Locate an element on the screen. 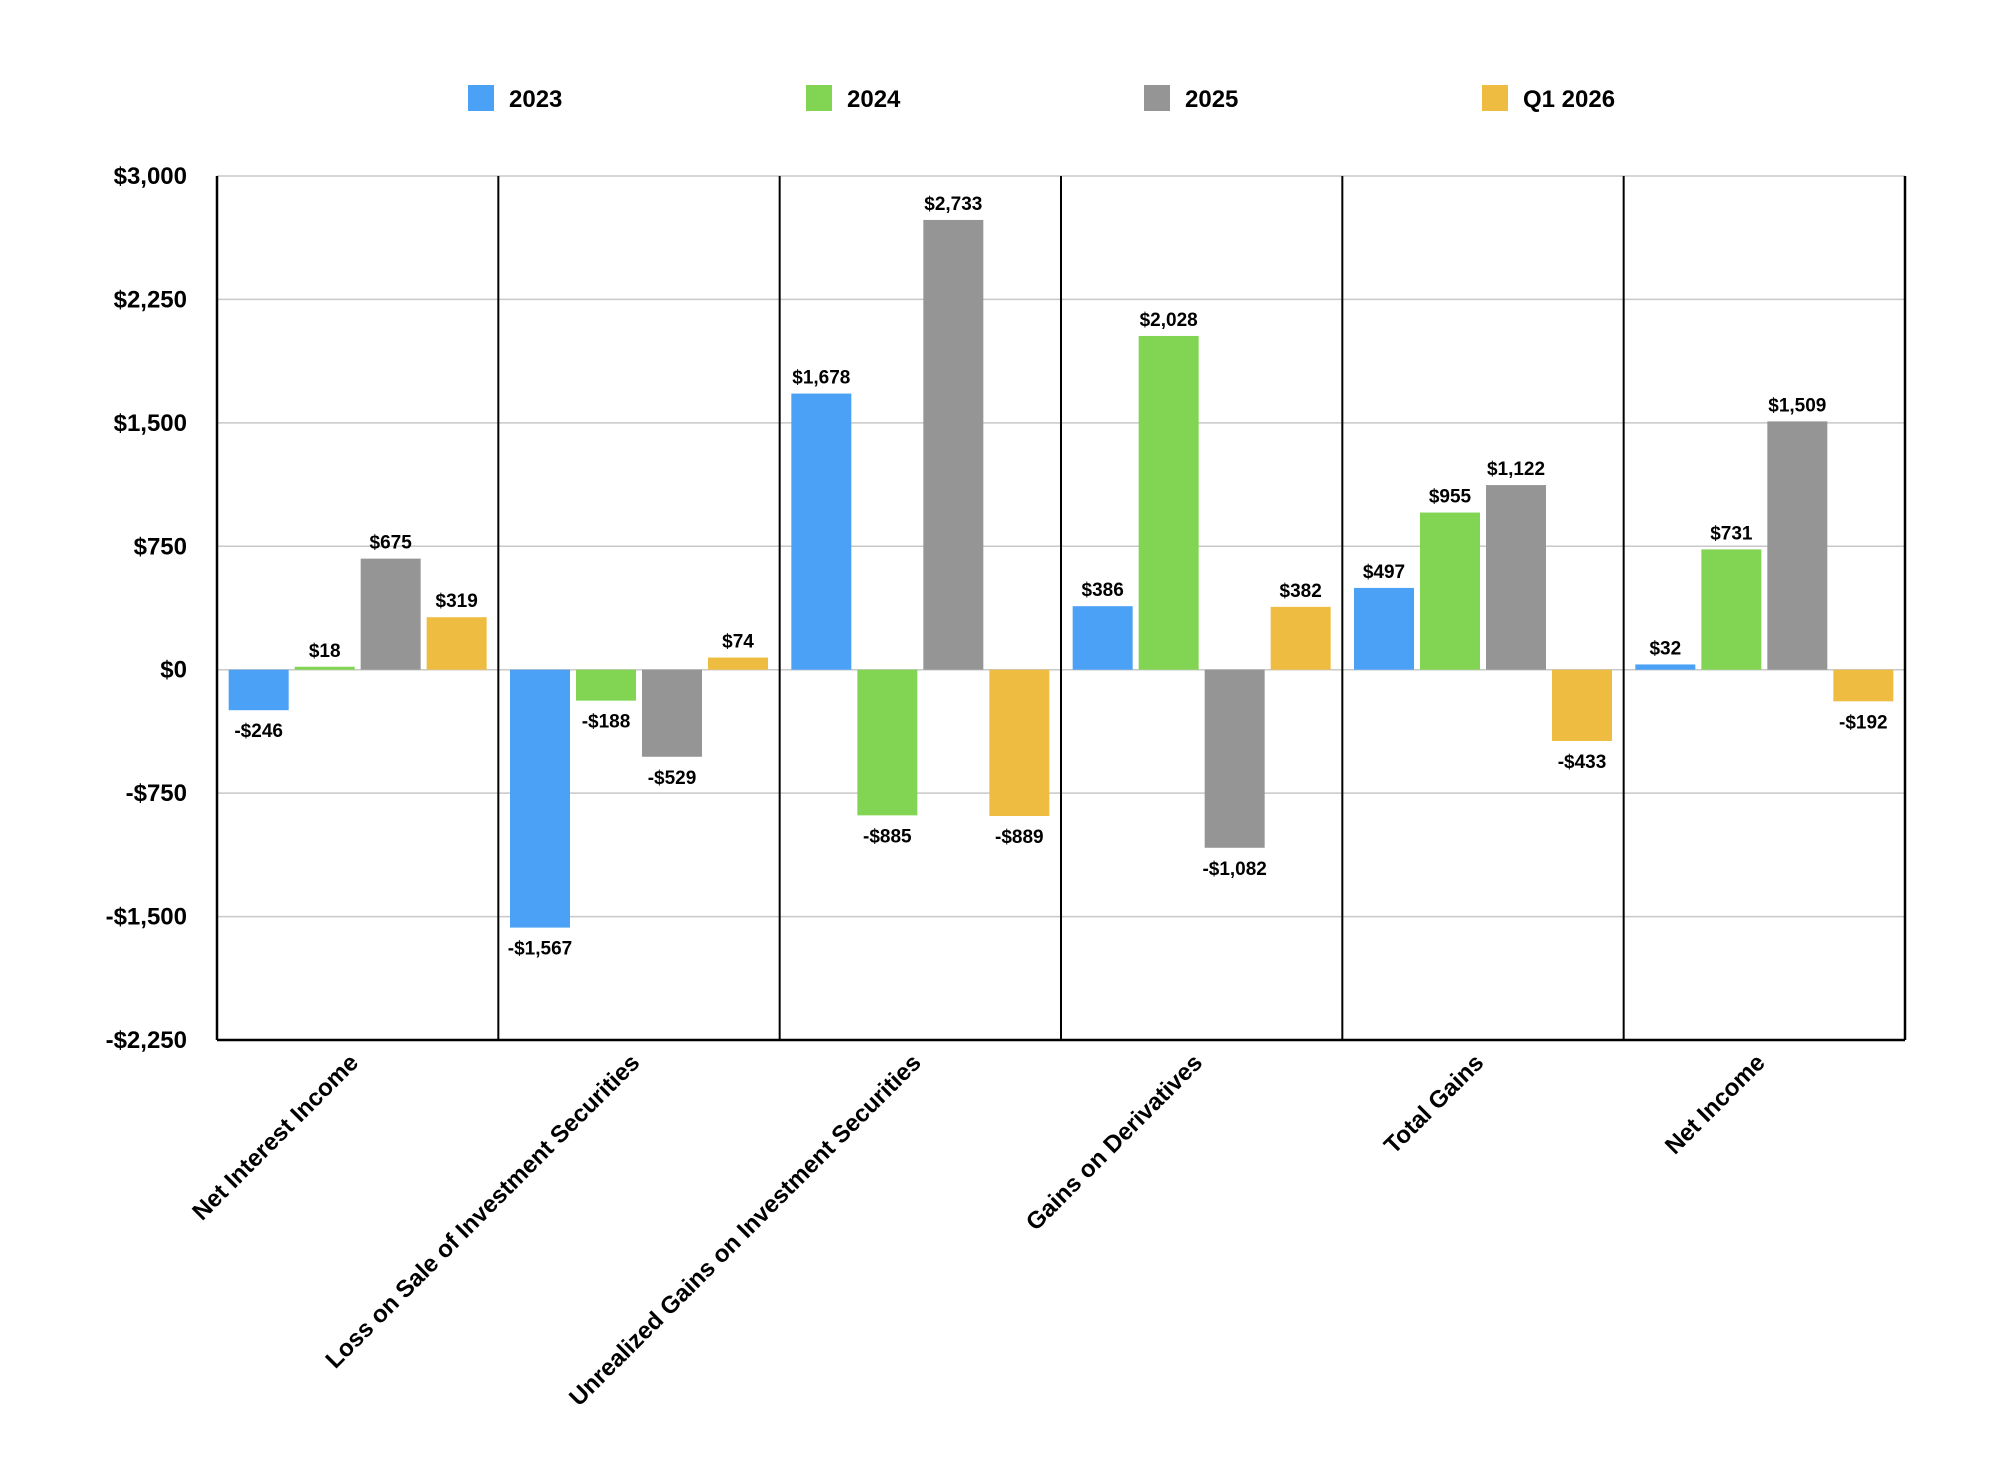  y-tick-label-0: $3,000 is located at coordinates (150, 176).